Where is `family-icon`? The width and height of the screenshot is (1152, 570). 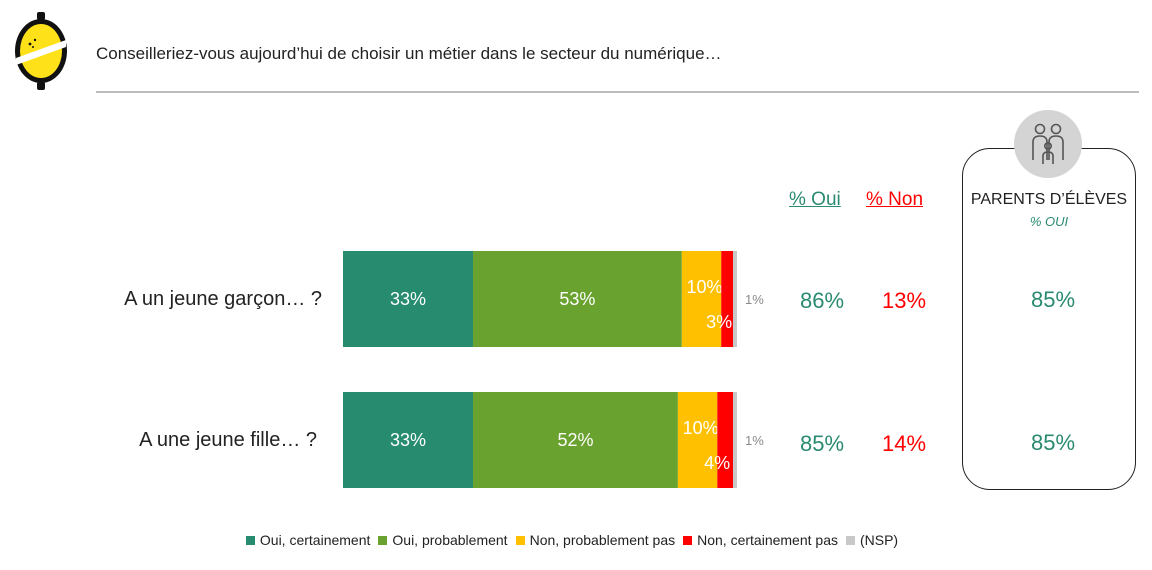
family-icon is located at coordinates (1048, 143).